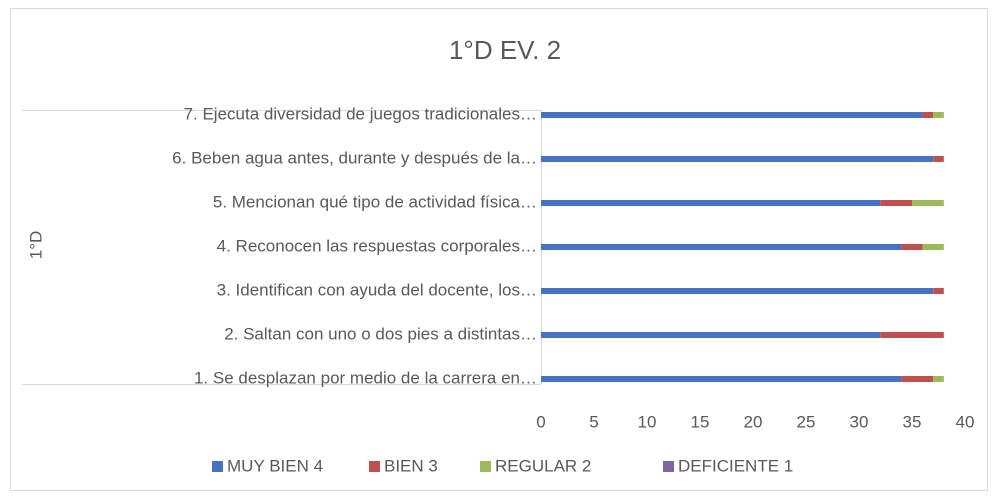 Image resolution: width=998 pixels, height=501 pixels. I want to click on x-tick-label: 30, so click(859, 421).